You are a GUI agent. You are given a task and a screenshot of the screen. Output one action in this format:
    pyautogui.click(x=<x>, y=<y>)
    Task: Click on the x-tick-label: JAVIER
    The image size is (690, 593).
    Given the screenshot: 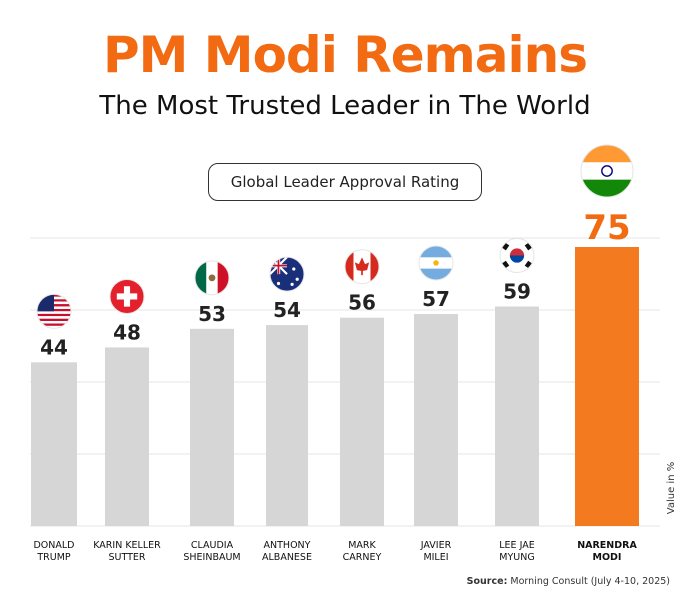 What is the action you would take?
    pyautogui.click(x=436, y=545)
    